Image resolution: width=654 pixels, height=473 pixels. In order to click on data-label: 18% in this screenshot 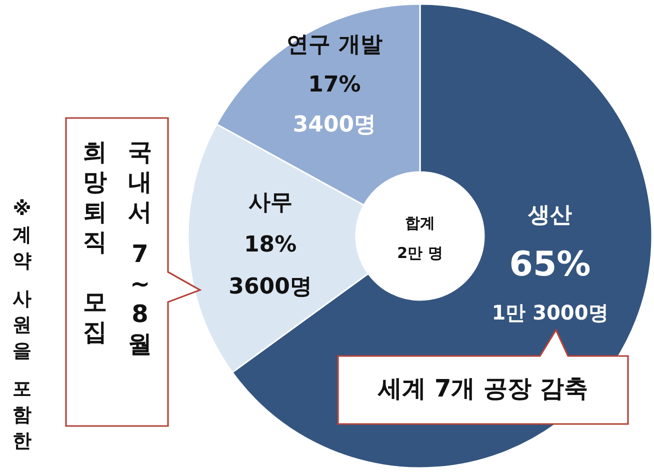, I will do `click(270, 245)`.